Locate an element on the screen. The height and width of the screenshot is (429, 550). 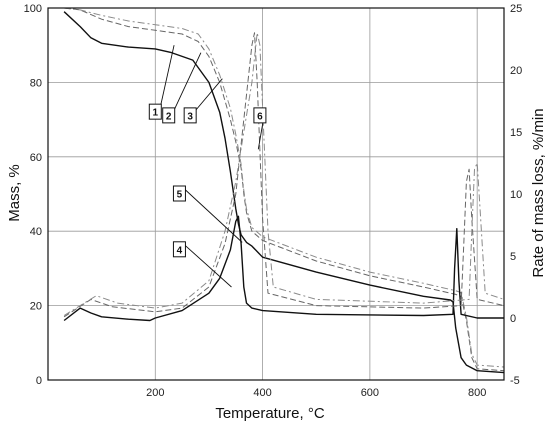
y-left-tick-label: 60 is located at coordinates (36, 158).